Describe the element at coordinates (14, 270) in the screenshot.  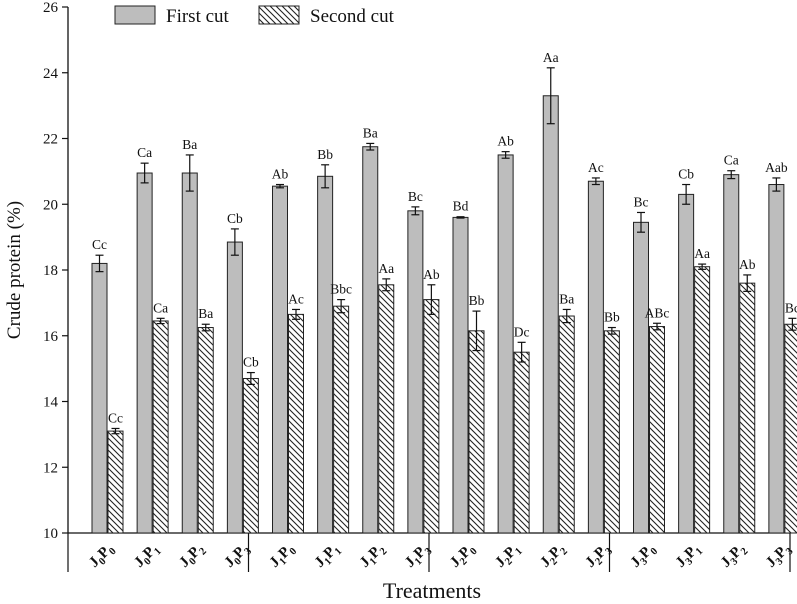
I see `y-axis-title: Crude protein (%)` at that location.